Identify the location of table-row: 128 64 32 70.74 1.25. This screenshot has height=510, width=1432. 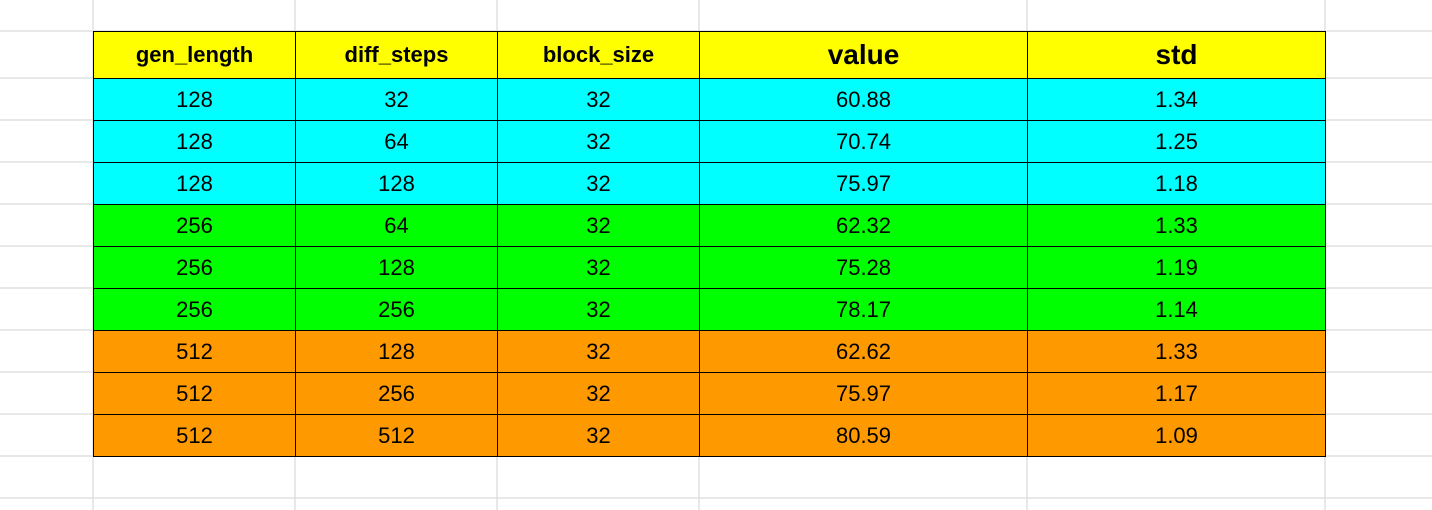
(709, 141).